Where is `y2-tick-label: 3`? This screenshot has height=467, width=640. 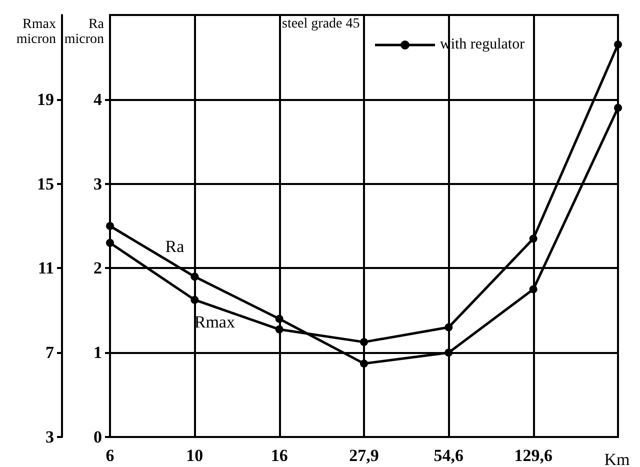
y2-tick-label: 3 is located at coordinates (98, 184).